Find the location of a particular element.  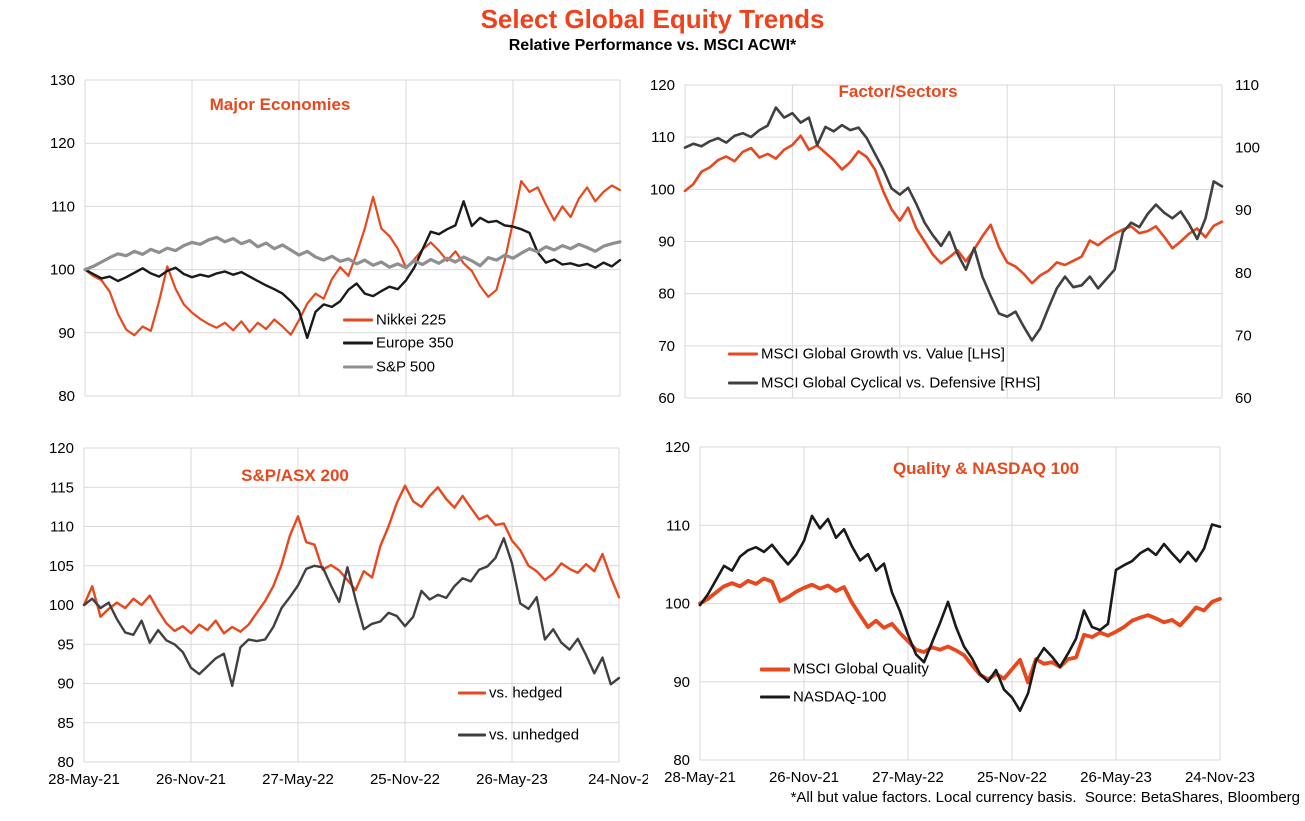

svg-text: 85 is located at coordinates (65, 723).